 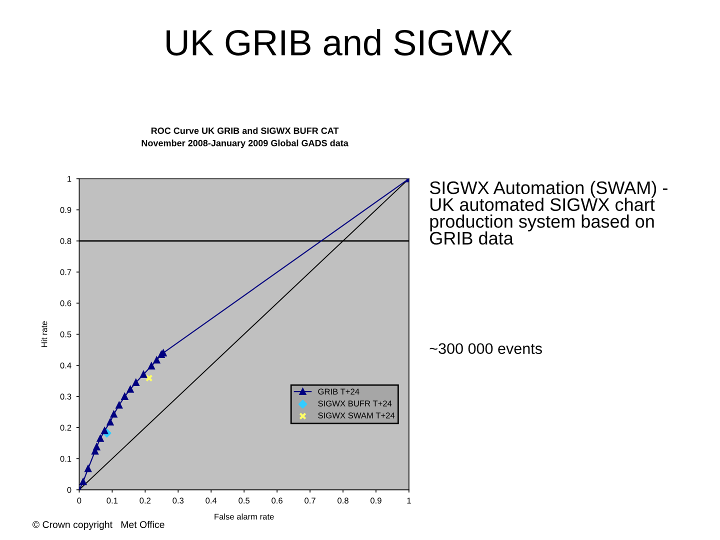 What do you see at coordinates (310, 501) in the screenshot?
I see `x-tick-label: 0.7` at bounding box center [310, 501].